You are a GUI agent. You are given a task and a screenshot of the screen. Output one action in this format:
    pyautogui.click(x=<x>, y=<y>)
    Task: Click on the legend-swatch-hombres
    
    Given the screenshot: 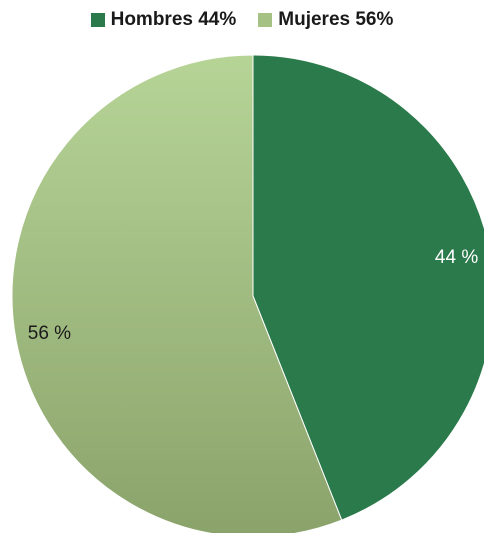 What is the action you would take?
    pyautogui.click(x=97, y=20)
    